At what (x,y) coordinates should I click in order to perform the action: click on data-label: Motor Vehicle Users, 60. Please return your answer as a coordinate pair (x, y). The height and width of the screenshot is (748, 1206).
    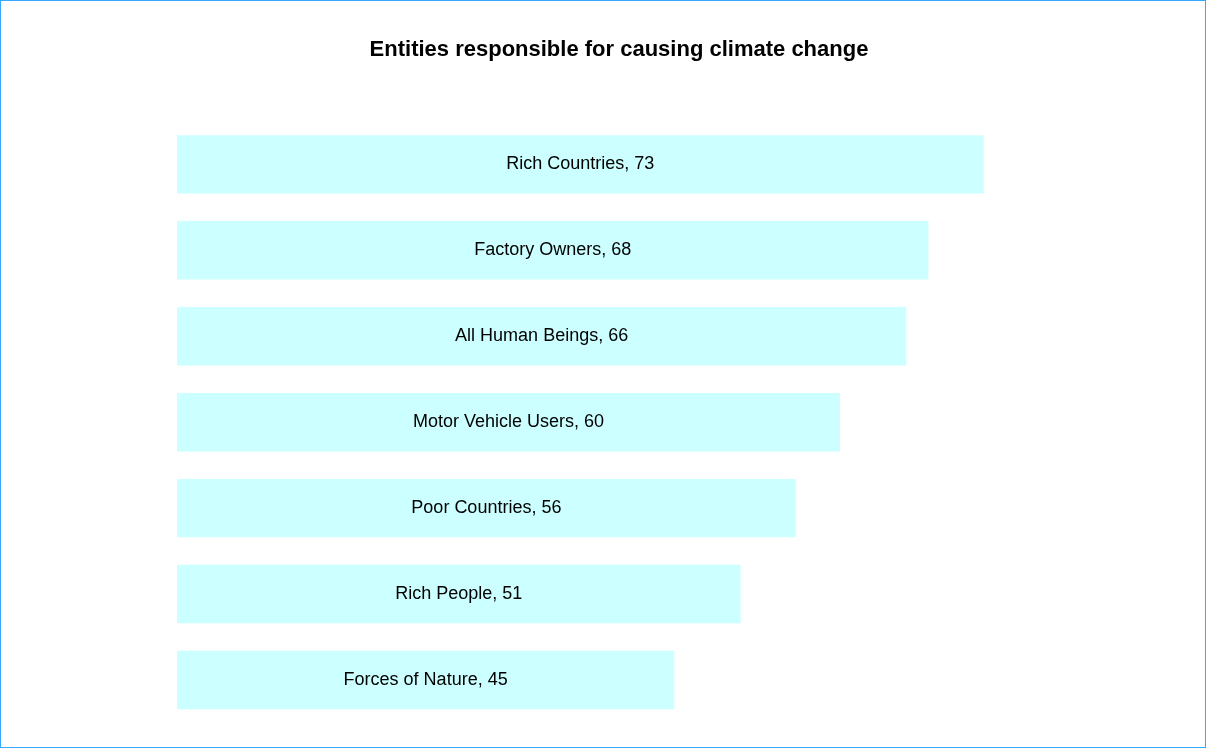
    Looking at the image, I should click on (508, 421).